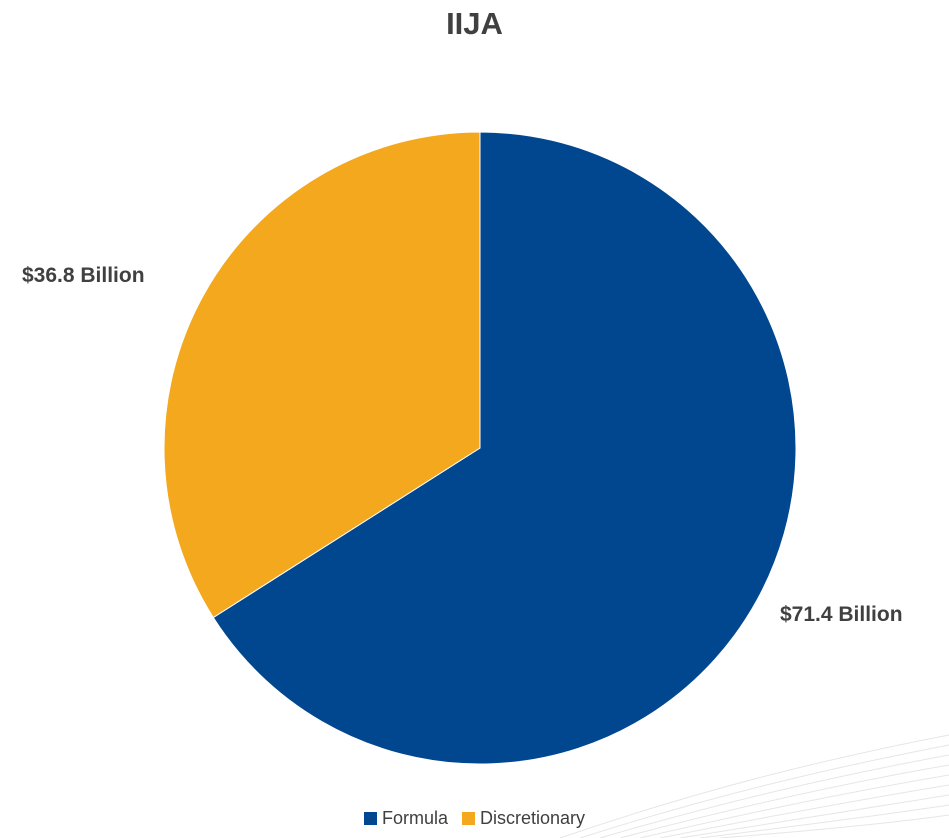 The image size is (949, 838). Describe the element at coordinates (532, 818) in the screenshot. I see `legend-label-discretionary: Discretionary` at that location.